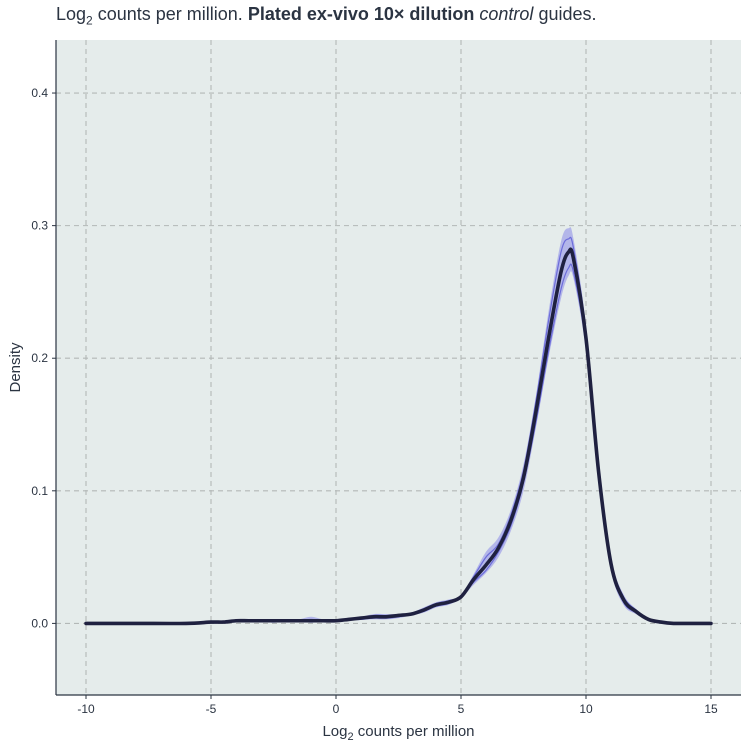 The width and height of the screenshot is (750, 750). I want to click on y-tick-label-0.2: 0.2, so click(39, 358).